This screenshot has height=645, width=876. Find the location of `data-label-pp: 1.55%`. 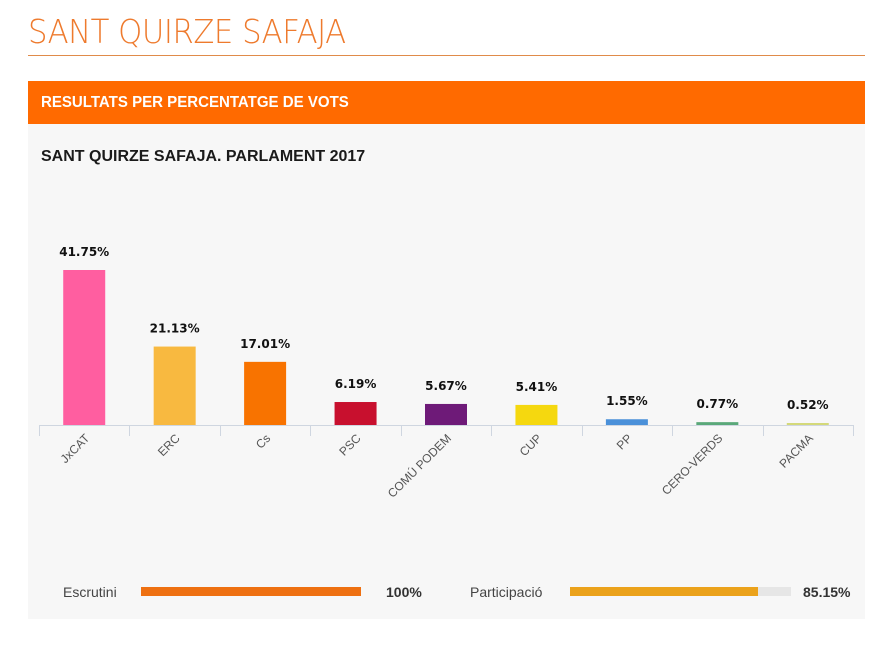

data-label-pp: 1.55% is located at coordinates (627, 401).